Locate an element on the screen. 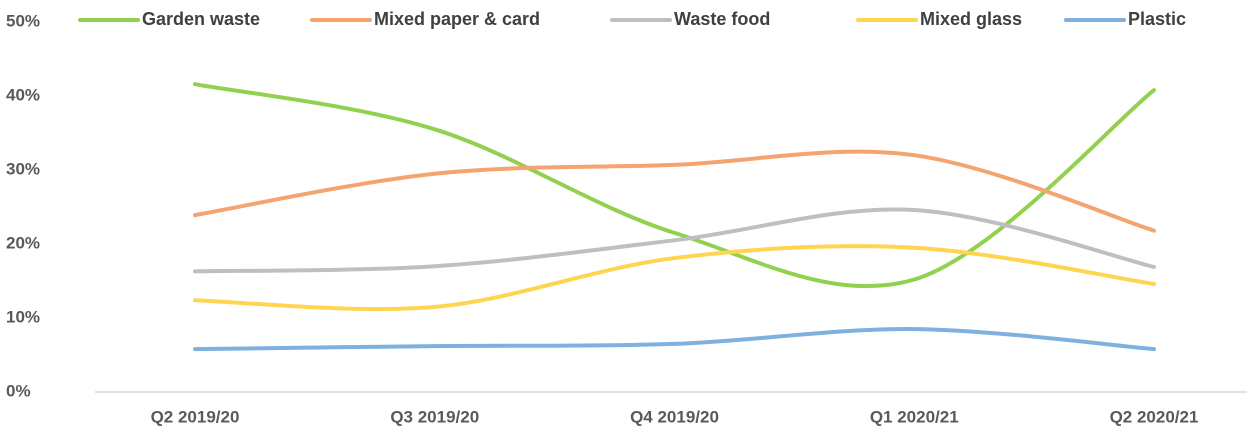  legend-label: Waste food is located at coordinates (722, 19).